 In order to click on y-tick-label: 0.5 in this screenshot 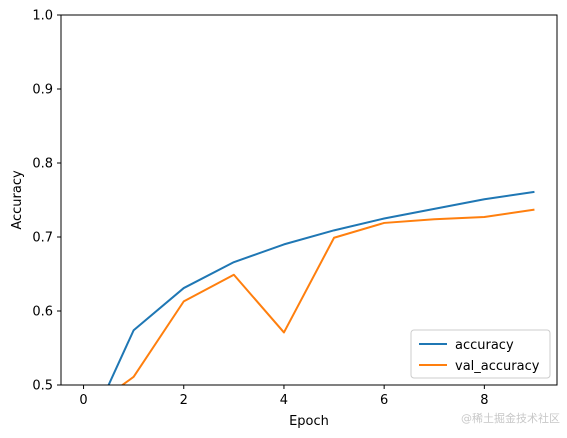, I will do `click(42, 386)`.